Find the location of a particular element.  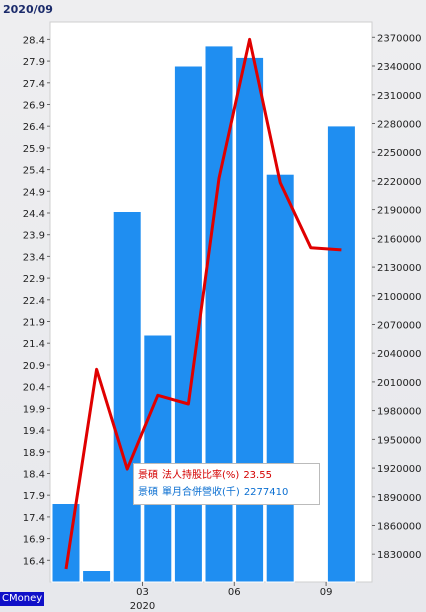

left-tick-label: 23.4 is located at coordinates (34, 257).